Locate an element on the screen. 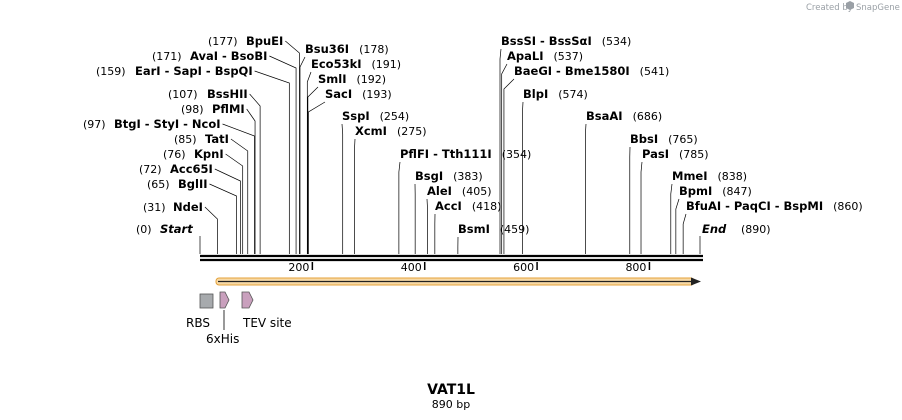 Image resolution: width=902 pixels, height=420 pixels. site-btgi: (97) BtgI - StyI - NcoI is located at coordinates (152, 124).